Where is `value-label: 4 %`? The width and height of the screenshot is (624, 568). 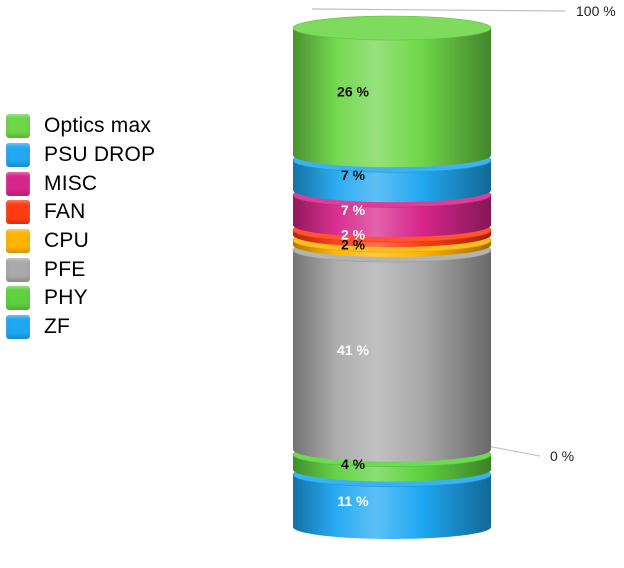 value-label: 4 % is located at coordinates (353, 464).